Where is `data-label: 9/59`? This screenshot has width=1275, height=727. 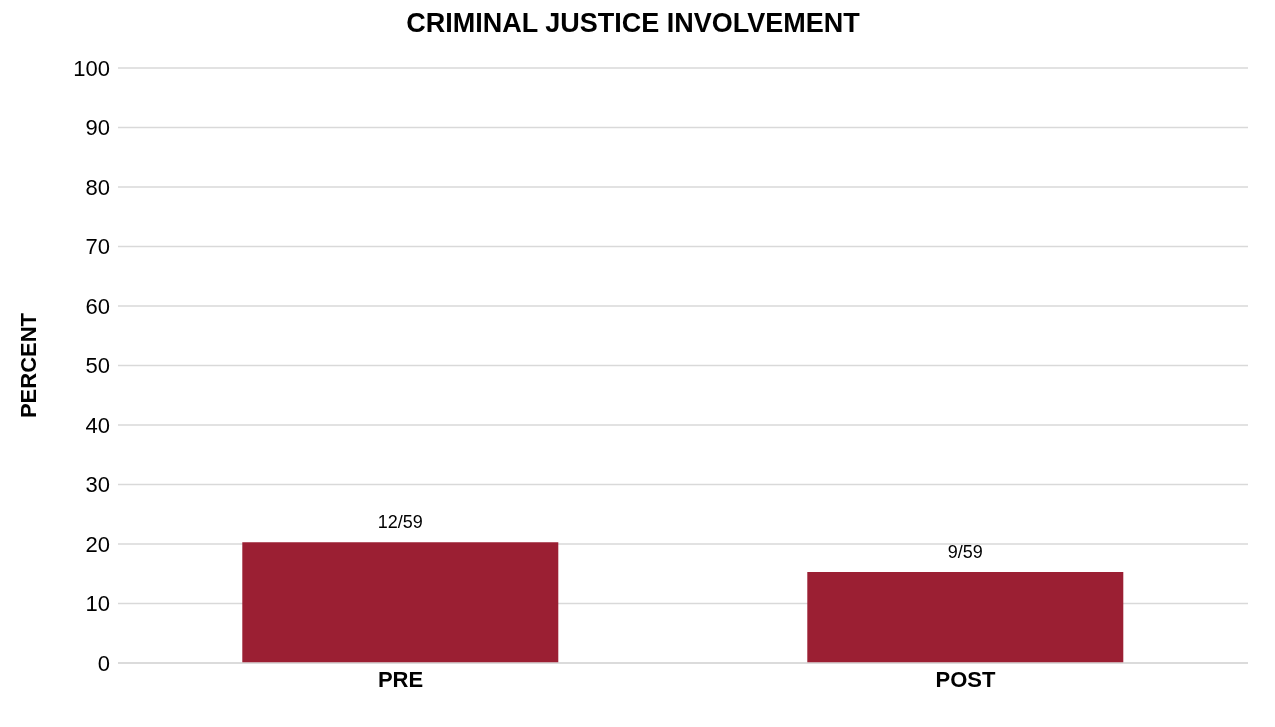
data-label: 9/59 is located at coordinates (965, 551).